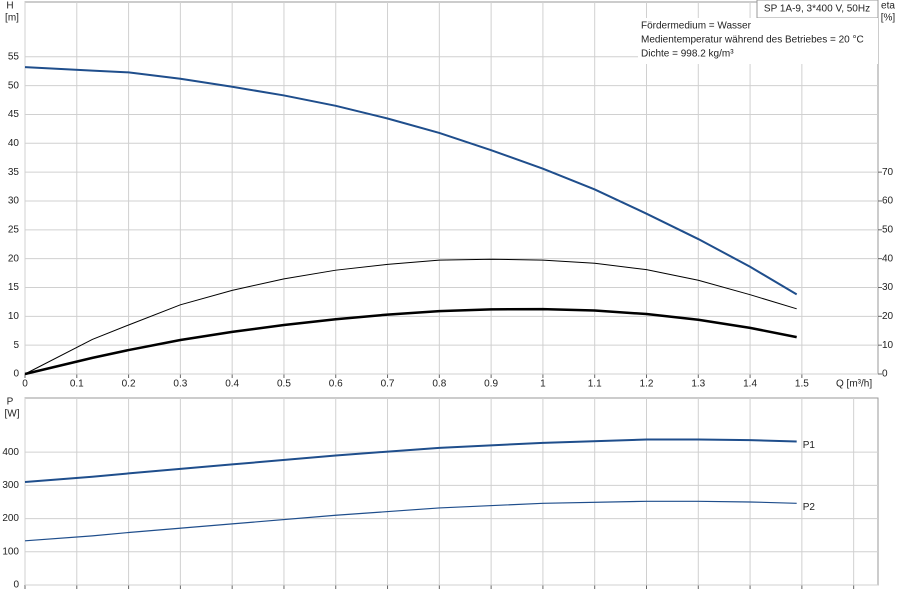  Describe the element at coordinates (10, 551) in the screenshot. I see `y-tick-label: 100` at that location.